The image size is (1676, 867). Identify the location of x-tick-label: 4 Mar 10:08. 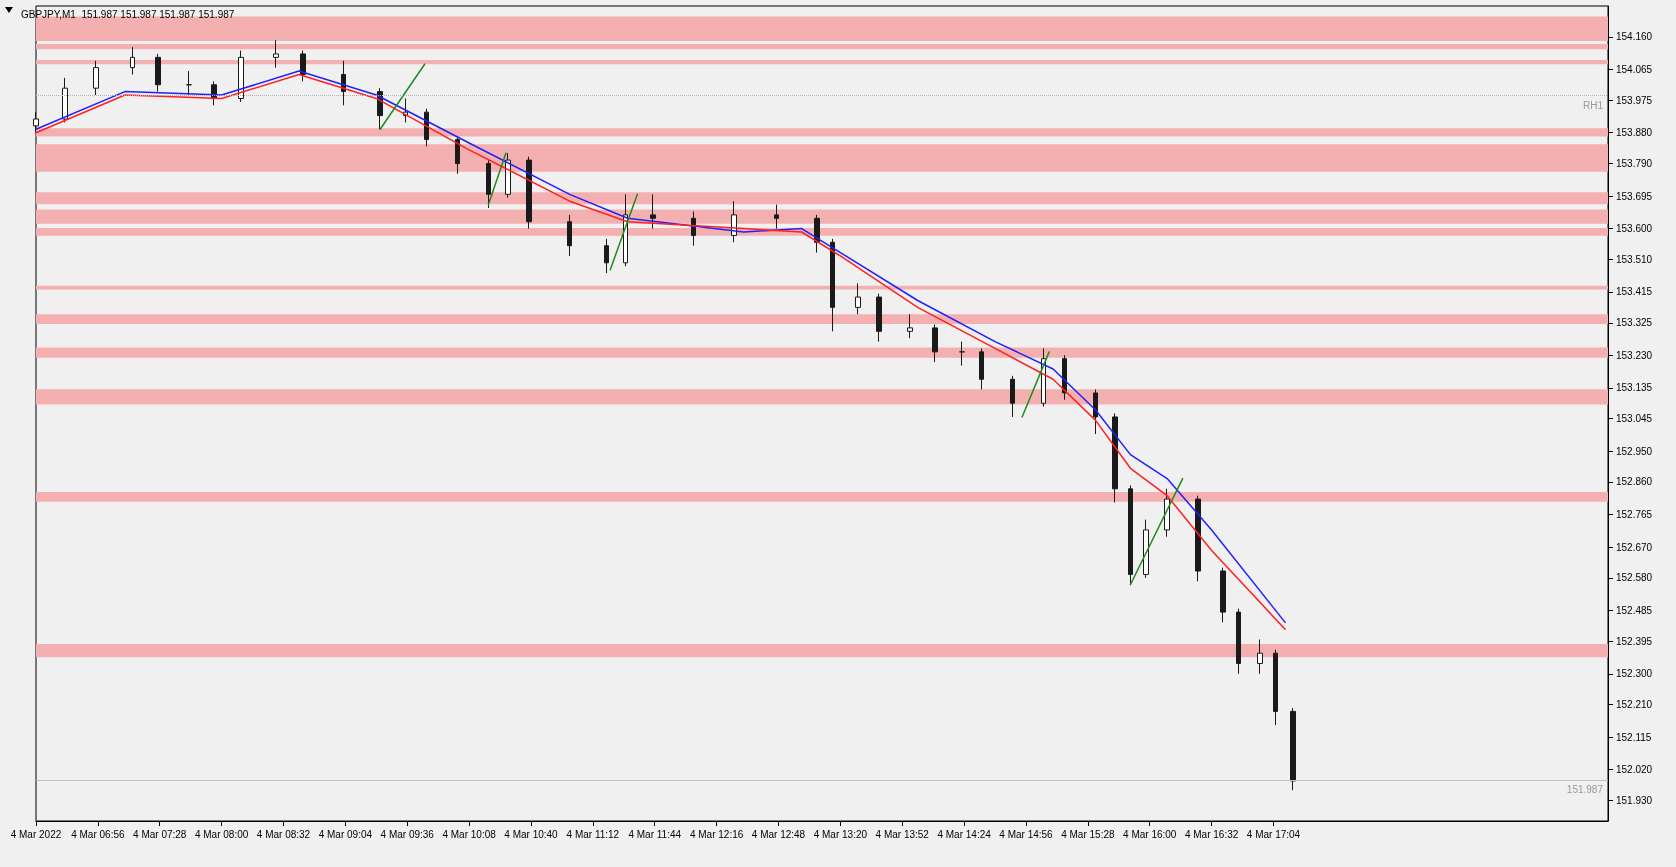
(469, 834).